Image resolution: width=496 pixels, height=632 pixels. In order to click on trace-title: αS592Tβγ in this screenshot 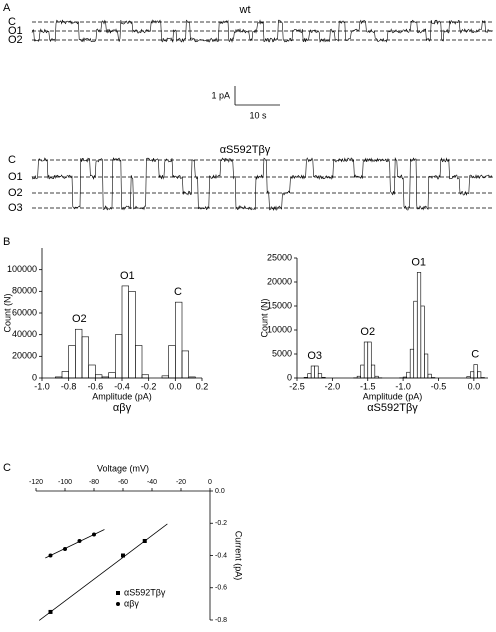, I will do `click(245, 150)`.